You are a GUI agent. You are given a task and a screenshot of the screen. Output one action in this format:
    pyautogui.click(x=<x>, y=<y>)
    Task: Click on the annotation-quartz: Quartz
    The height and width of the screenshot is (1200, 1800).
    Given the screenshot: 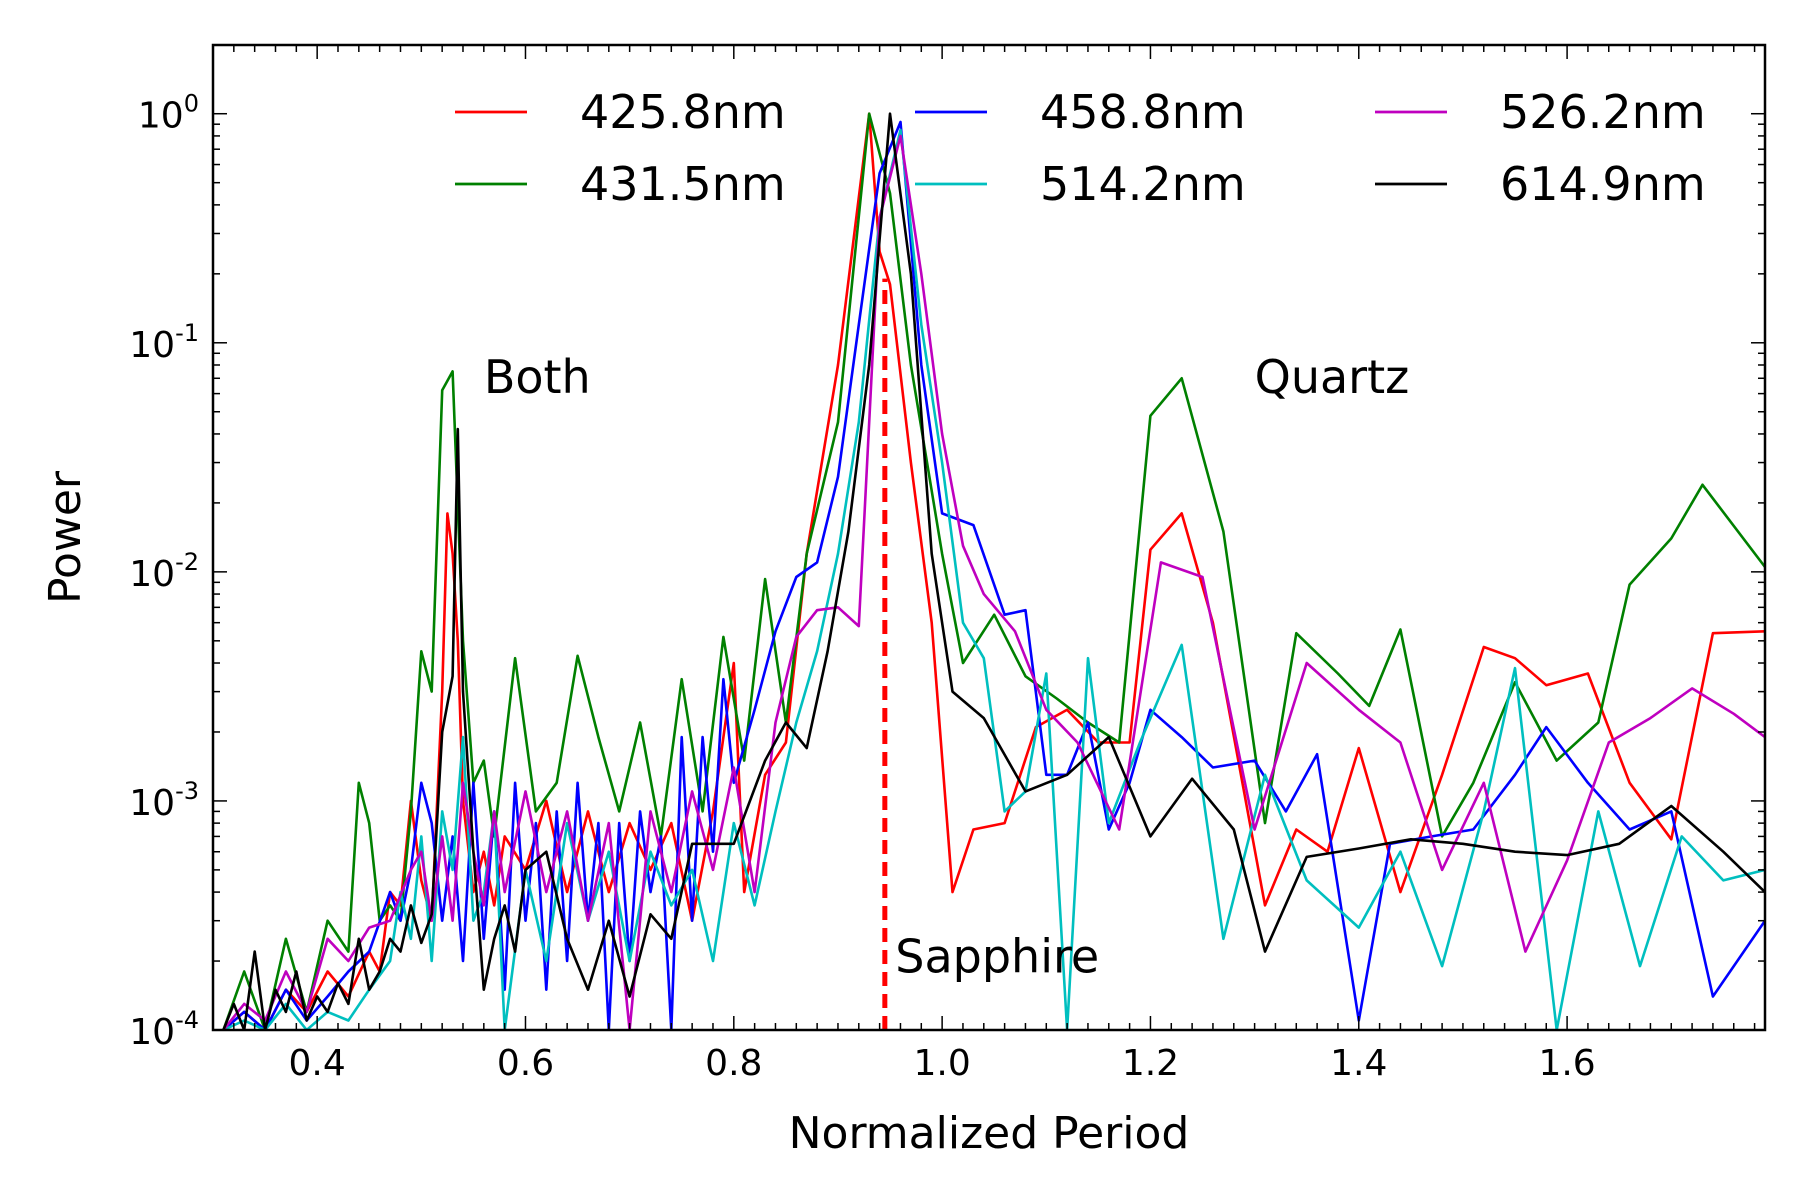 What is the action you would take?
    pyautogui.click(x=1332, y=377)
    